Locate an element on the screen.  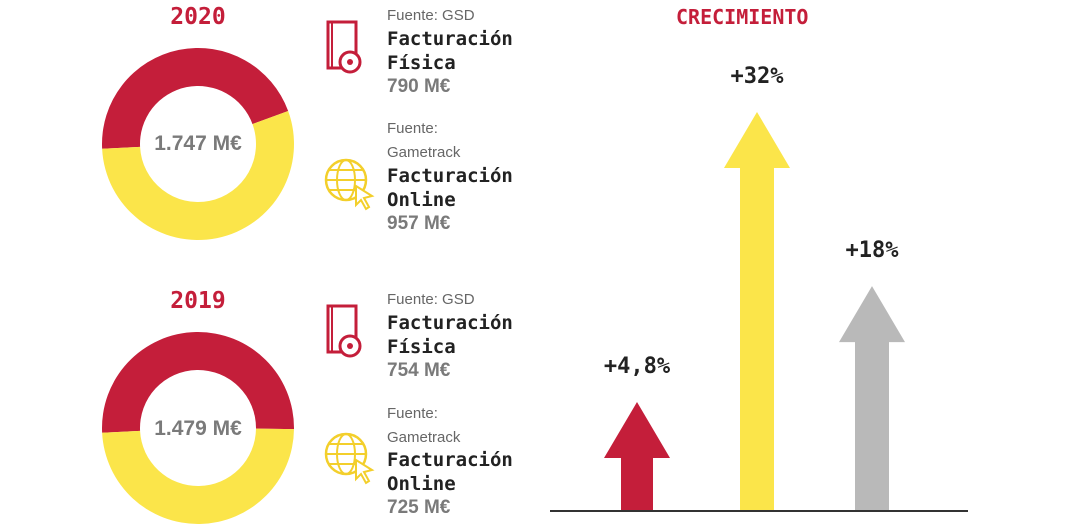
growth-label: +4,8% is located at coordinates (637, 366).